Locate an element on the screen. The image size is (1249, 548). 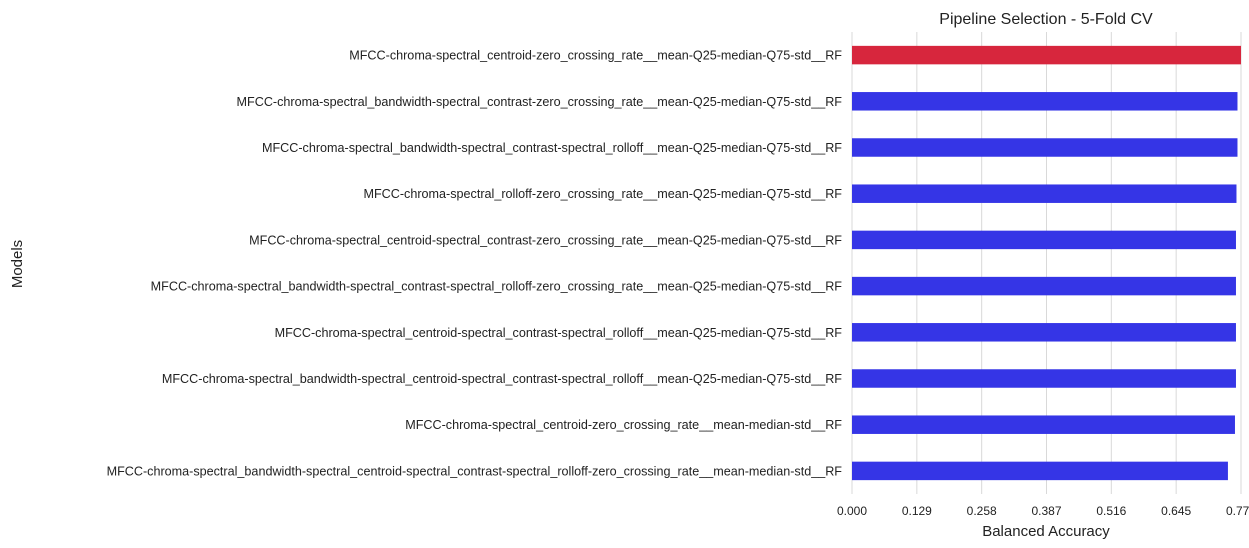
x-tick-label: 0.000 is located at coordinates (852, 511).